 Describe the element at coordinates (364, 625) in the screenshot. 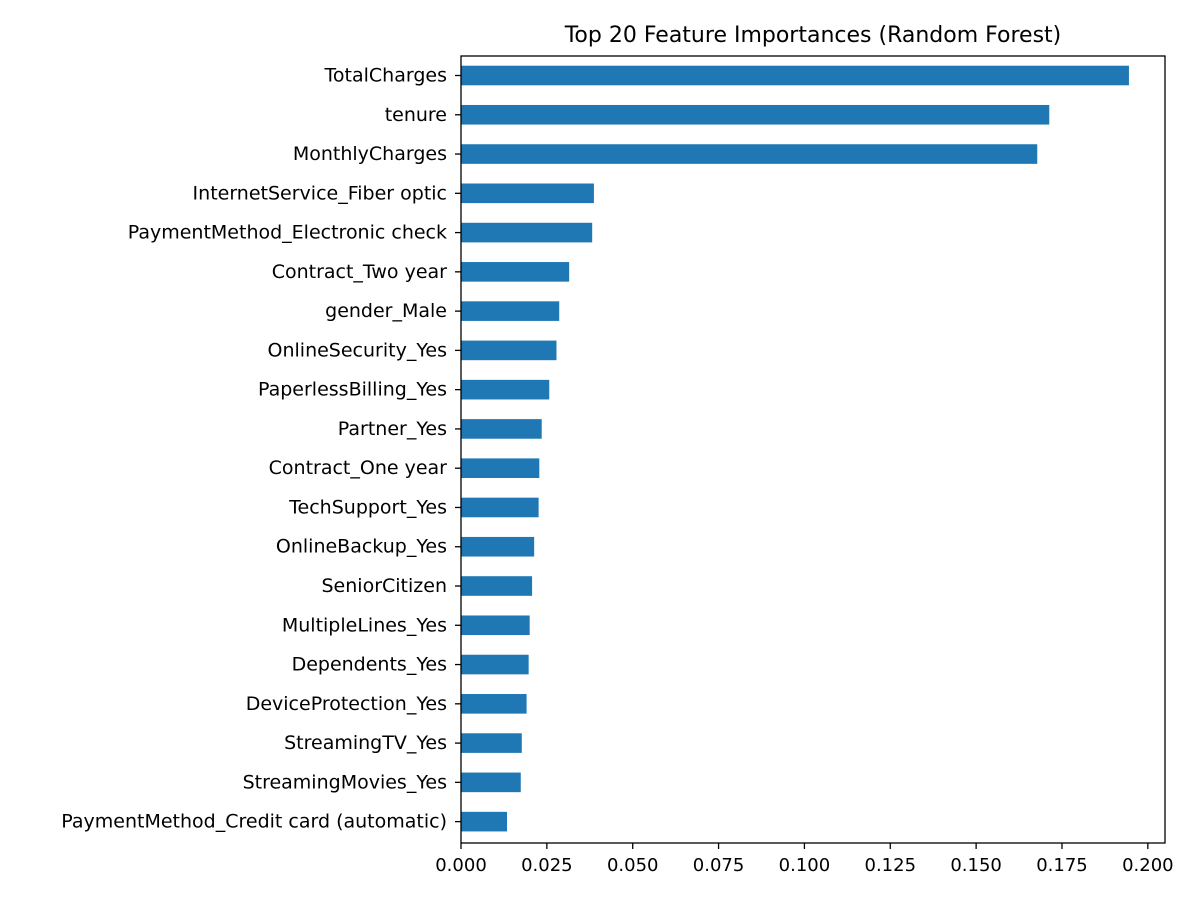

I see `category-label-14: MultipleLines_Yes` at that location.